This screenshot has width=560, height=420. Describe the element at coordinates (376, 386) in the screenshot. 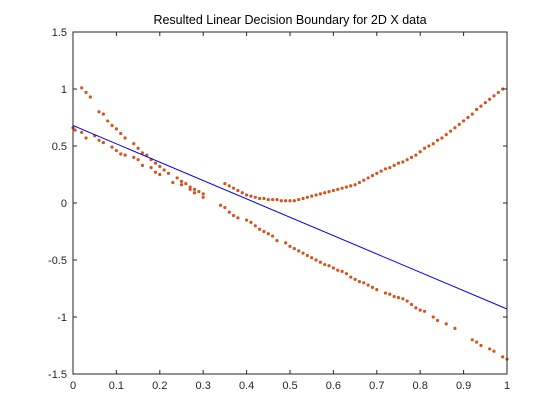

I see `x-tick-label: 0.7` at that location.